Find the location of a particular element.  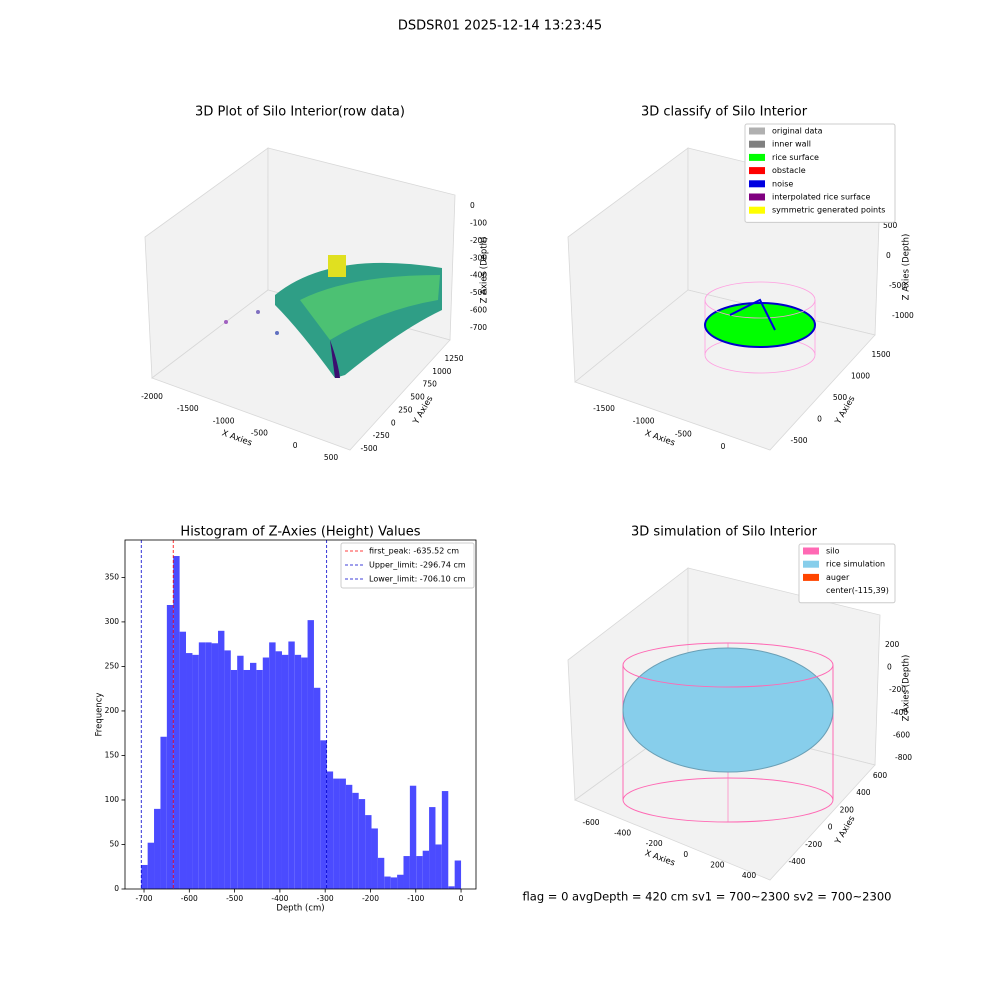

y-tick-label: -200 is located at coordinates (813, 844).